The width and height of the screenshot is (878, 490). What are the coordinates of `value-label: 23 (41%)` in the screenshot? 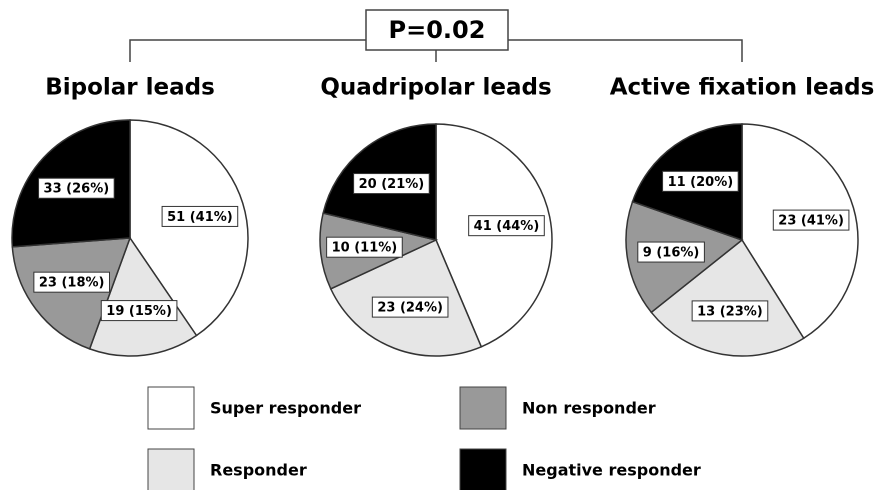 It's located at (811, 220).